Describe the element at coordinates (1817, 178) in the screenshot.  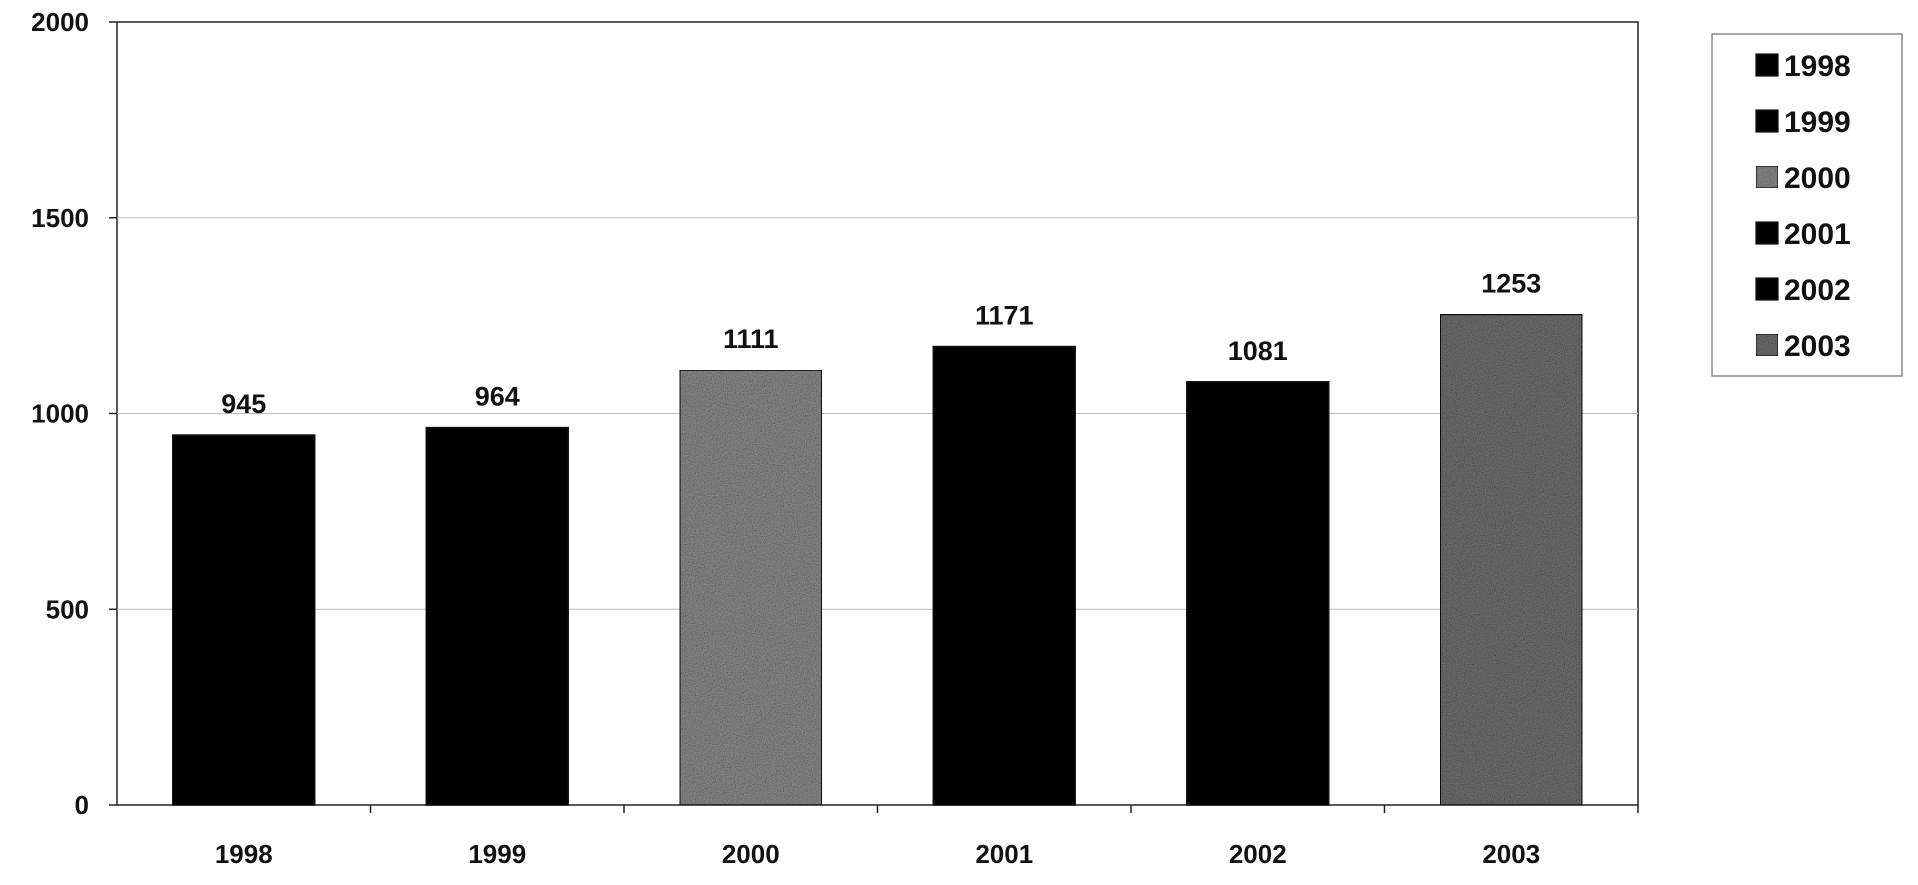
I see `legend-label: 2000` at that location.